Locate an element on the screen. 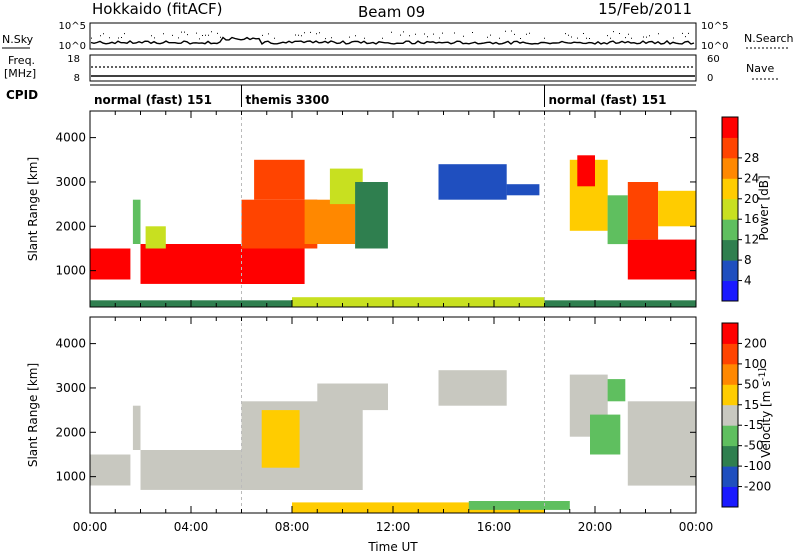  power-colorbar-label: Power [dB] is located at coordinates (764, 207).